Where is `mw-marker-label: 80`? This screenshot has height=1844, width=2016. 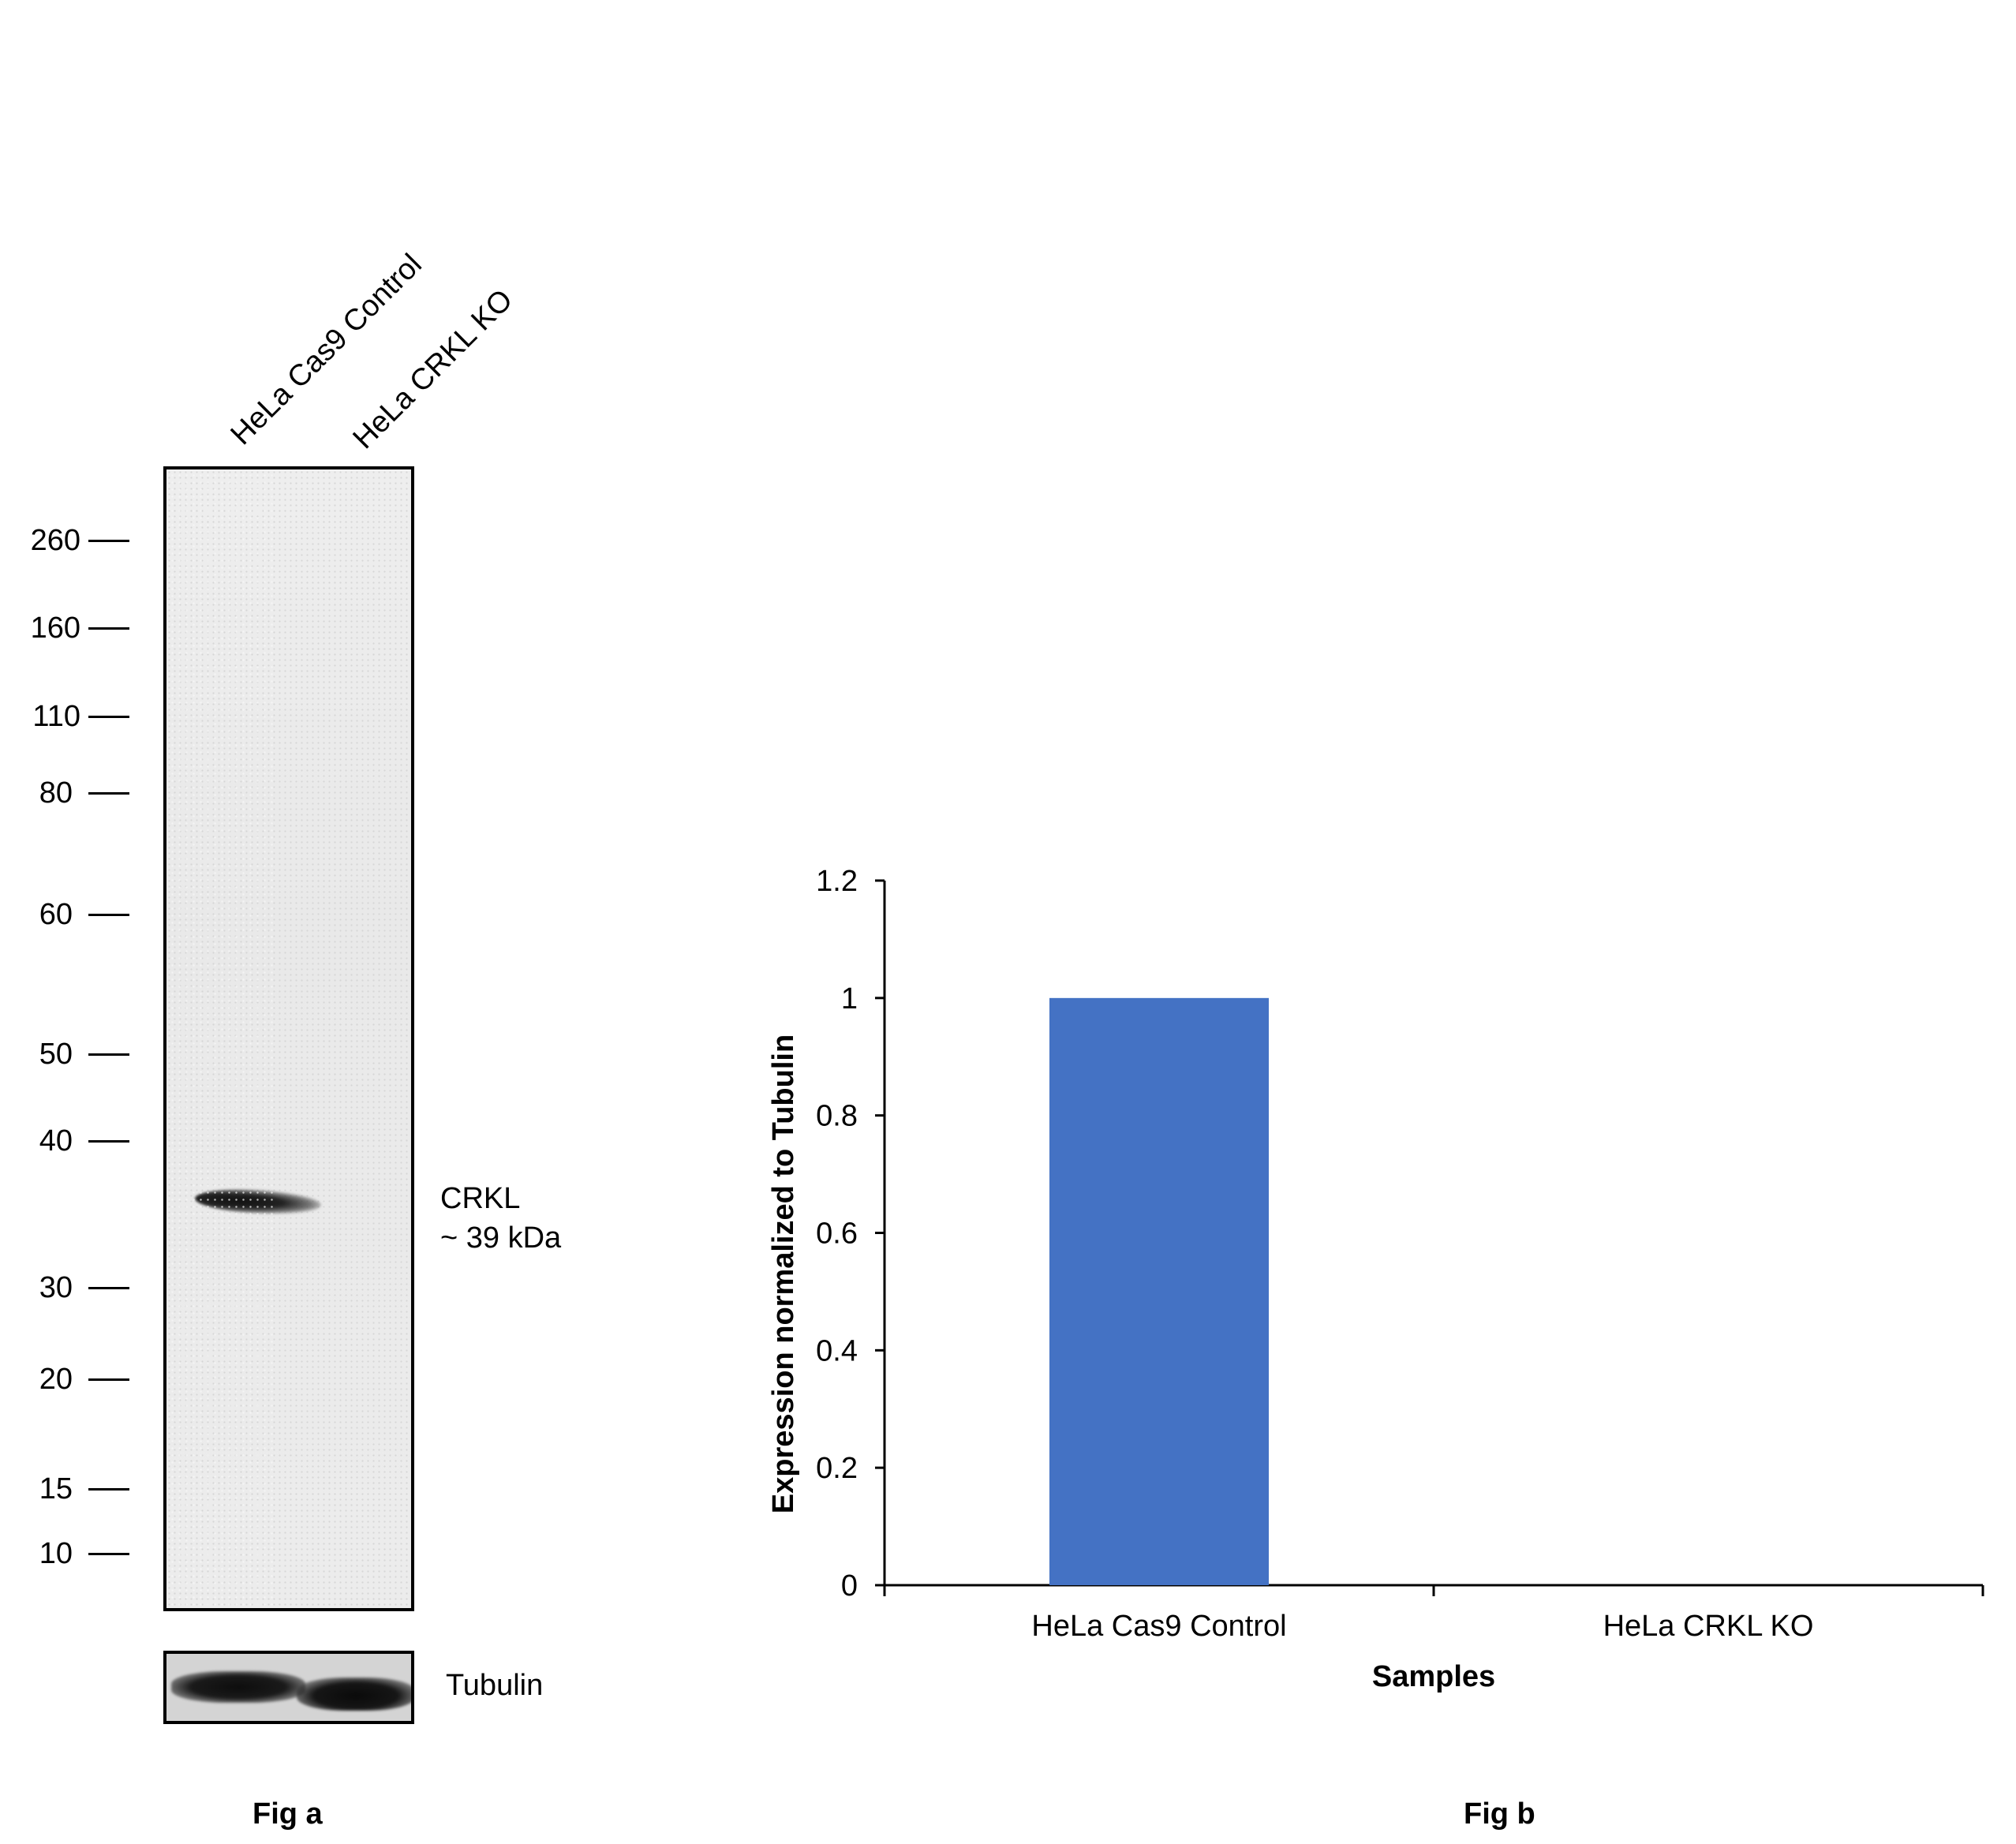
mw-marker-label: 80 is located at coordinates (56, 793).